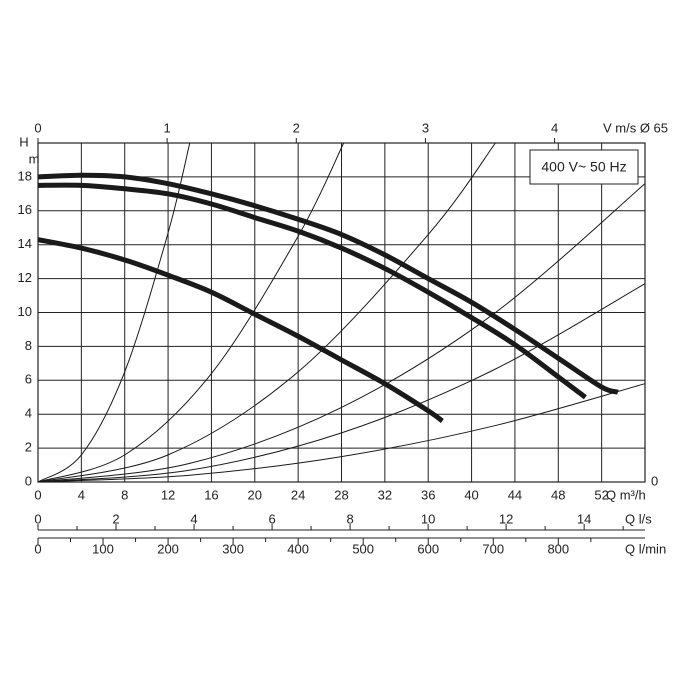 The width and height of the screenshot is (700, 700). I want to click on bottom-tick-label: 8, so click(349, 518).